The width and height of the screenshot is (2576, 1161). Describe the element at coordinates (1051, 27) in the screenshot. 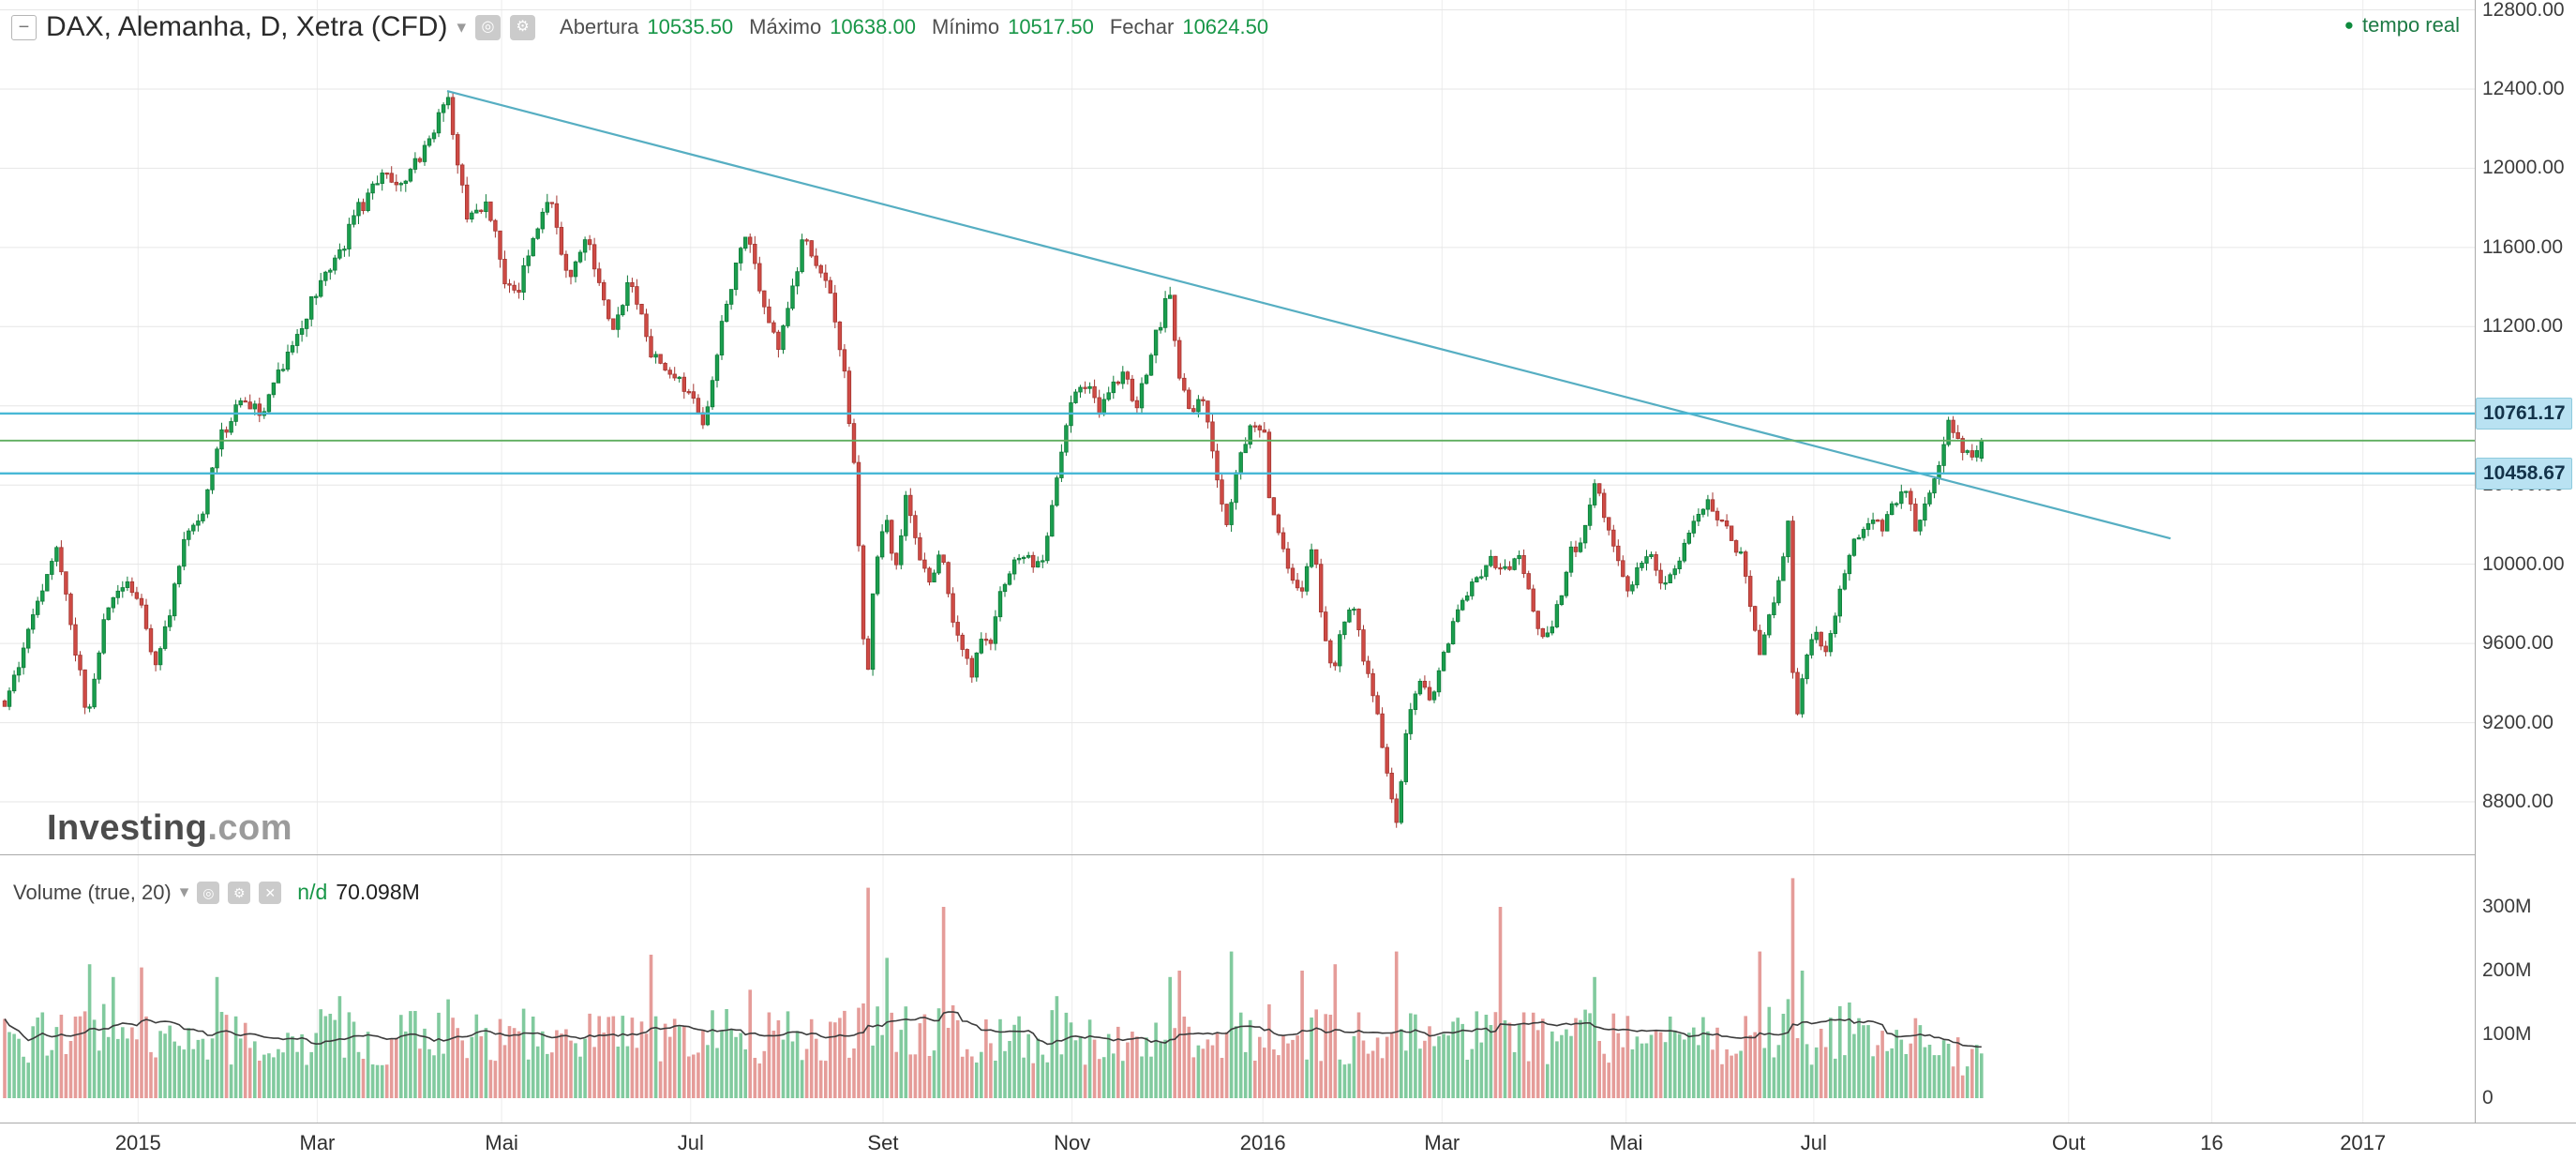

I see `ohlc-low-value: 10517.50` at that location.